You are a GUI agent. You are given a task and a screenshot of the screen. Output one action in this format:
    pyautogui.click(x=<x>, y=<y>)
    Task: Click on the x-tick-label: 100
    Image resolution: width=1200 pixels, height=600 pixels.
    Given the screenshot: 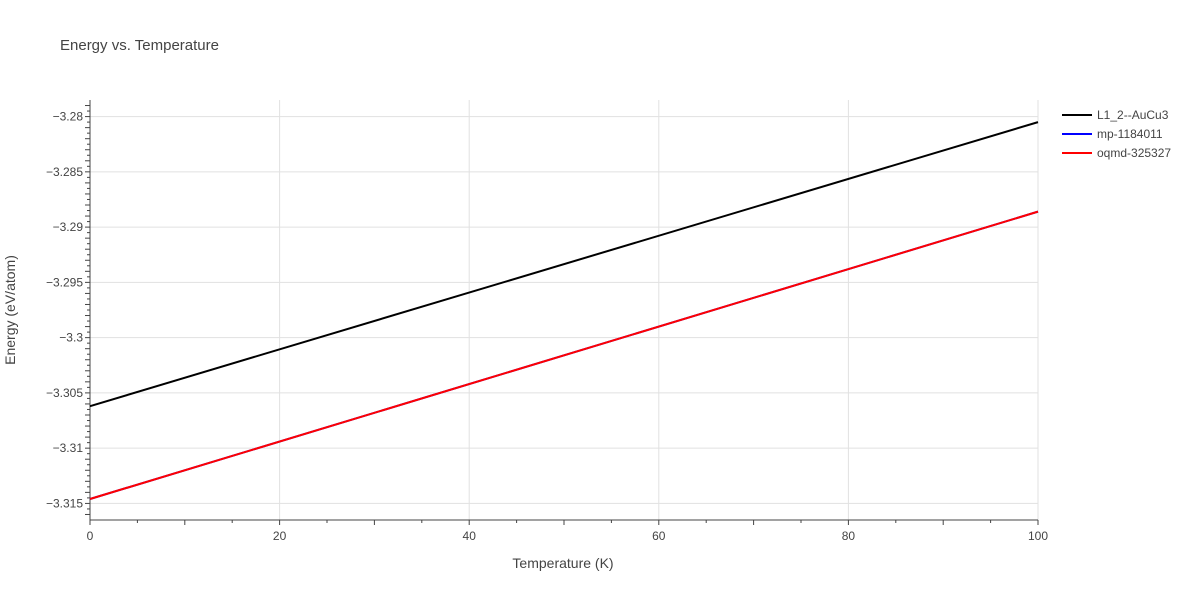 What is the action you would take?
    pyautogui.click(x=1038, y=536)
    